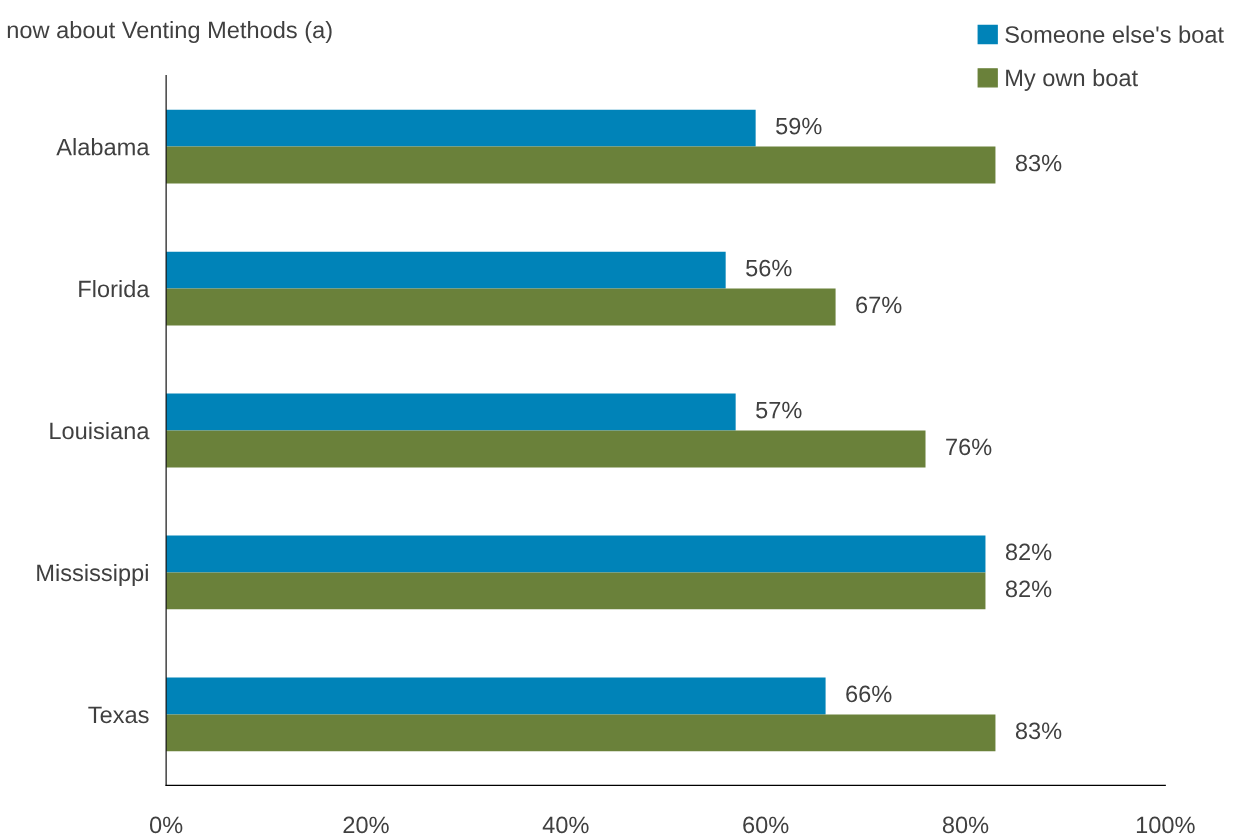 The height and width of the screenshot is (840, 1249). What do you see at coordinates (769, 268) in the screenshot?
I see `data-label: 56%` at bounding box center [769, 268].